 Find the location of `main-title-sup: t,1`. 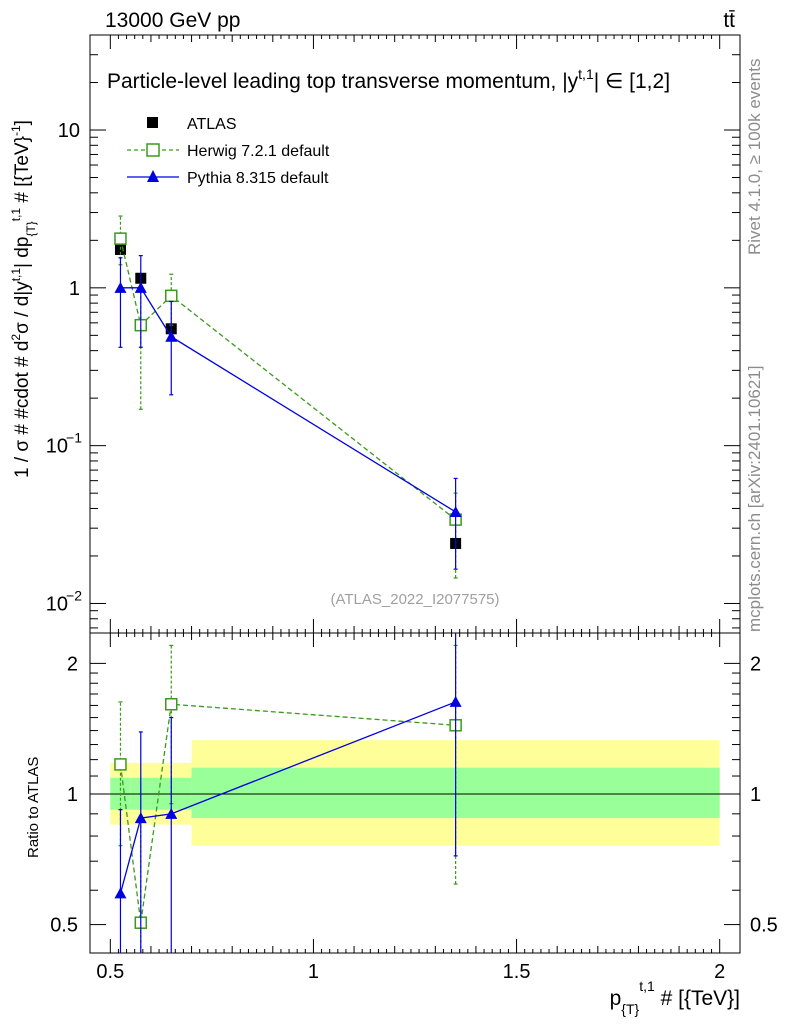

main-title-sup: t,1 is located at coordinates (586, 74).